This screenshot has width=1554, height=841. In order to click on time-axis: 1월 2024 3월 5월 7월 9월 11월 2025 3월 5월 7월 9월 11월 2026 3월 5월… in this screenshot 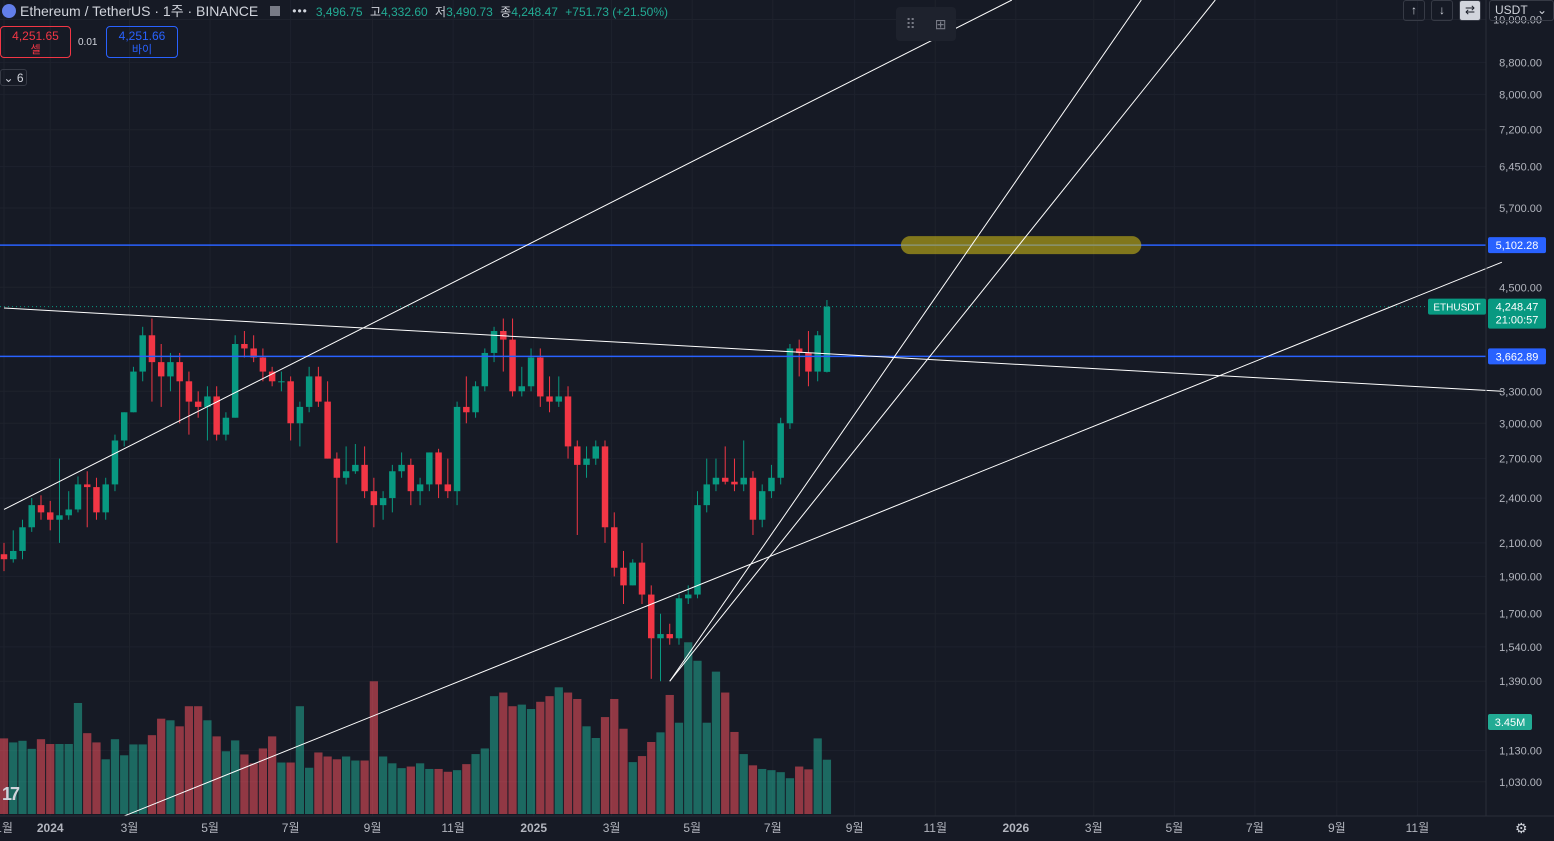, I will do `click(714, 828)`.